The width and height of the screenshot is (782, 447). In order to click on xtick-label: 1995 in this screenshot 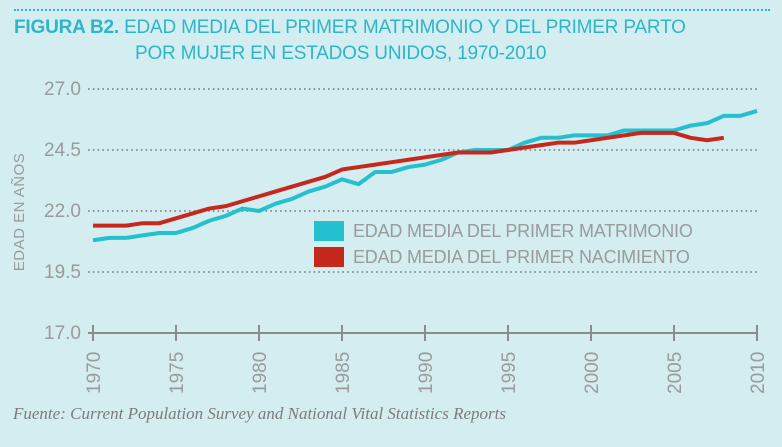, I will do `click(509, 373)`.